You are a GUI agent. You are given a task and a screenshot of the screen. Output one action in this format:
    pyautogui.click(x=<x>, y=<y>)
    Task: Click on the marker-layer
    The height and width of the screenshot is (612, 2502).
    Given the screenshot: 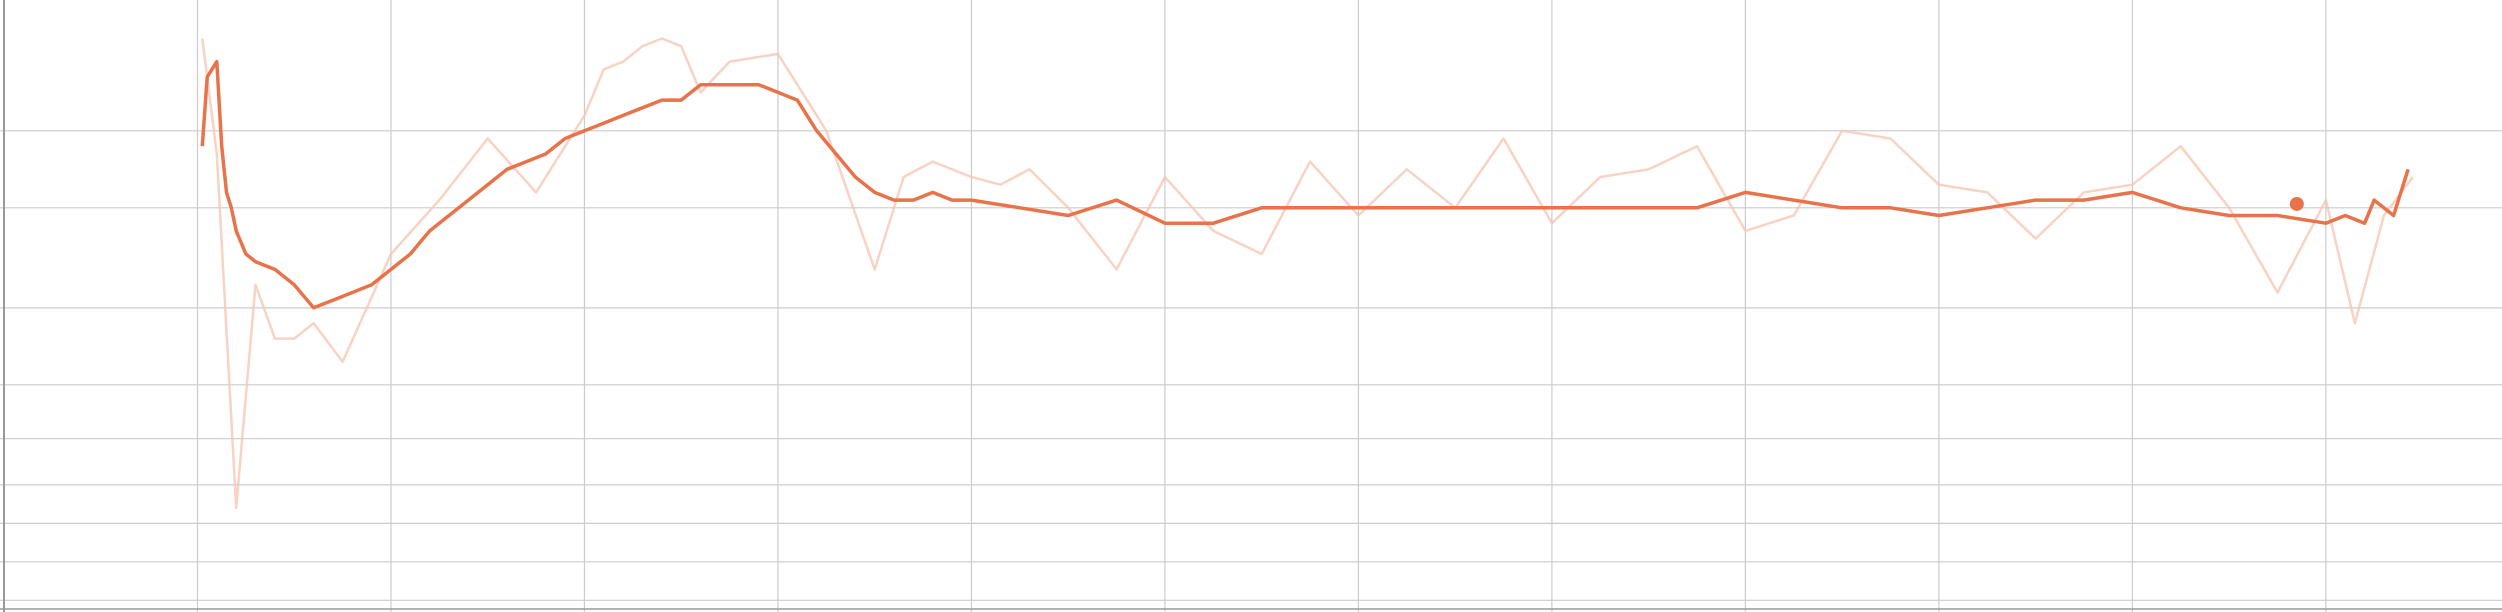 What is the action you would take?
    pyautogui.click(x=2296, y=203)
    